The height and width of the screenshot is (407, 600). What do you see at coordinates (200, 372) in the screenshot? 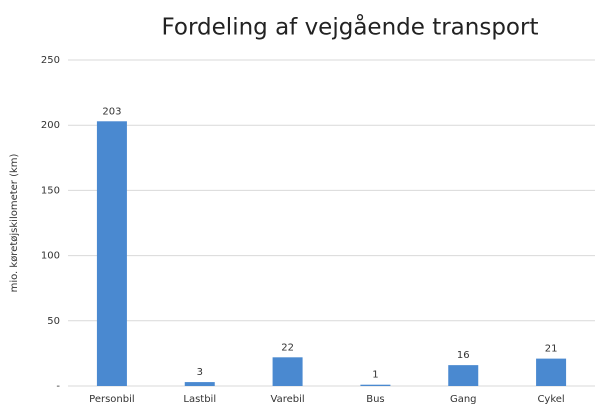
I see `data-label: 3` at bounding box center [200, 372].